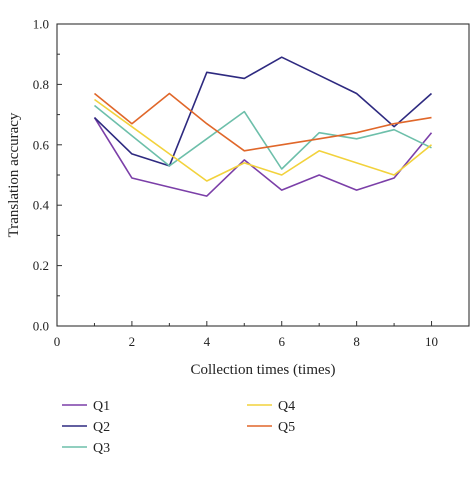 The image size is (474, 479). What do you see at coordinates (178, 427) in the screenshot?
I see `legend: Q1 Q2 Q3 Q4 Q5` at bounding box center [178, 427].